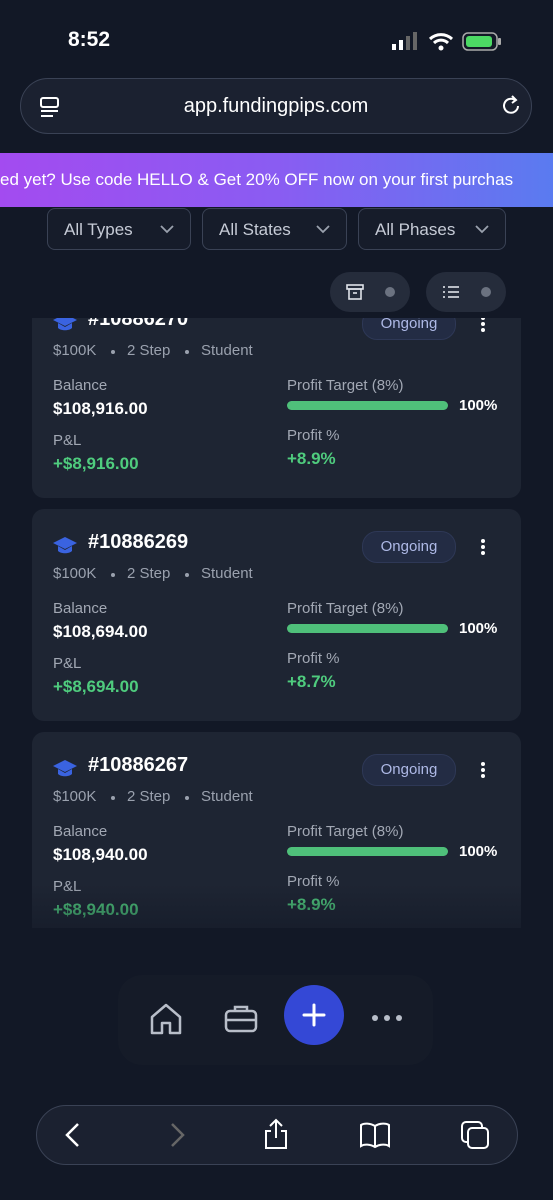 Image resolution: width=553 pixels, height=1200 pixels. I want to click on balance-value: $108,940.00, so click(100, 854).